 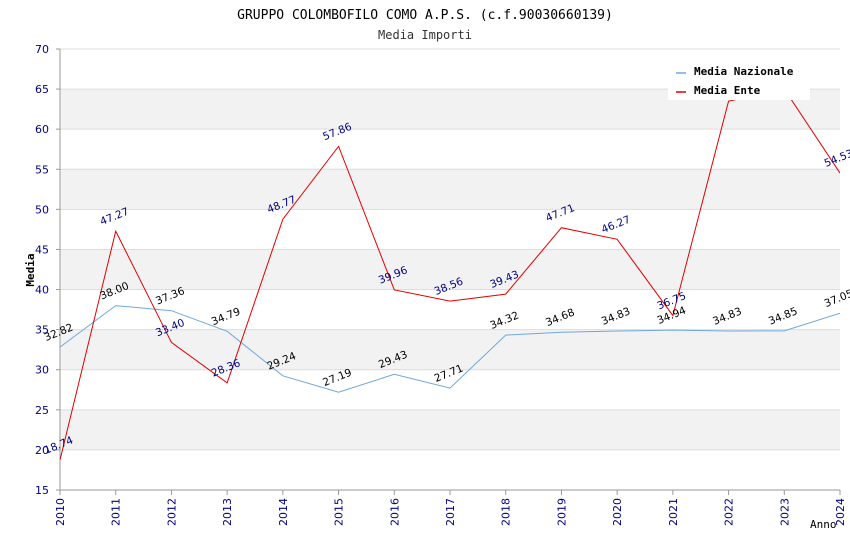 What do you see at coordinates (116, 512) in the screenshot?
I see `x-tick-label: 2011` at bounding box center [116, 512].